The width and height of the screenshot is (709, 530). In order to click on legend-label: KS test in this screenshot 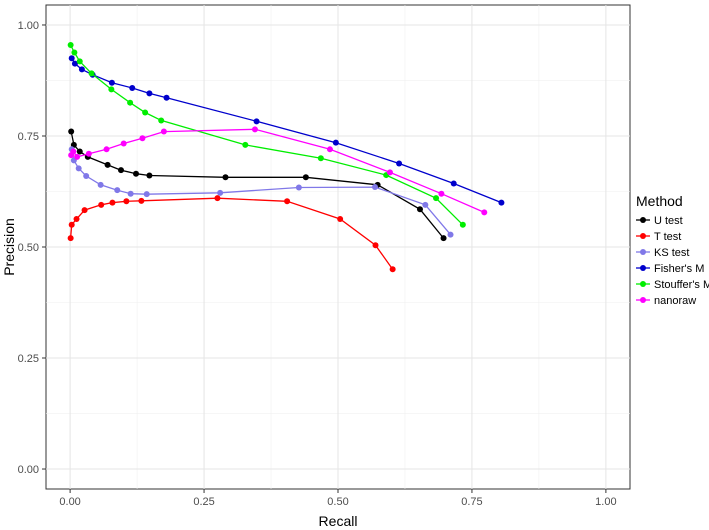, I will do `click(671, 253)`.